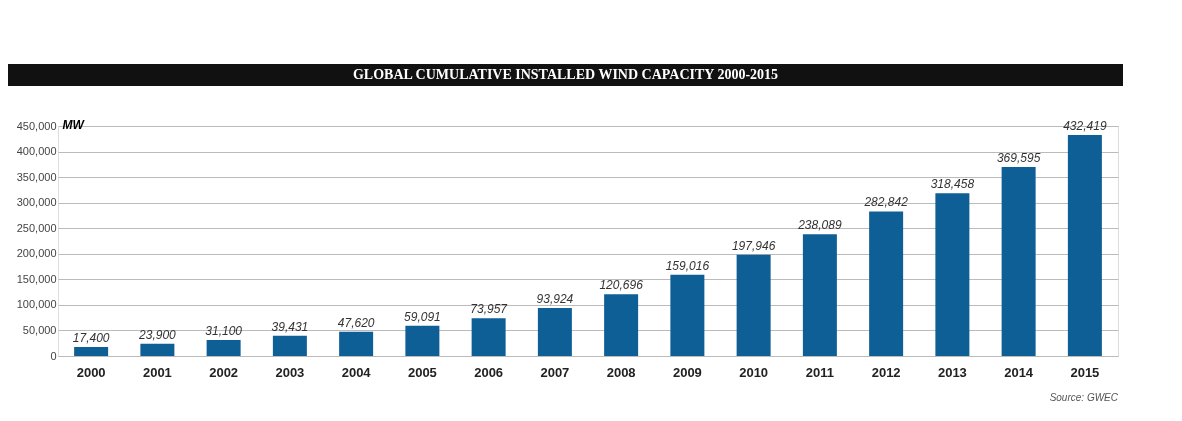 Image resolution: width=1182 pixels, height=421 pixels. Describe the element at coordinates (36, 151) in the screenshot. I see `y-tick-label: 400,000` at that location.